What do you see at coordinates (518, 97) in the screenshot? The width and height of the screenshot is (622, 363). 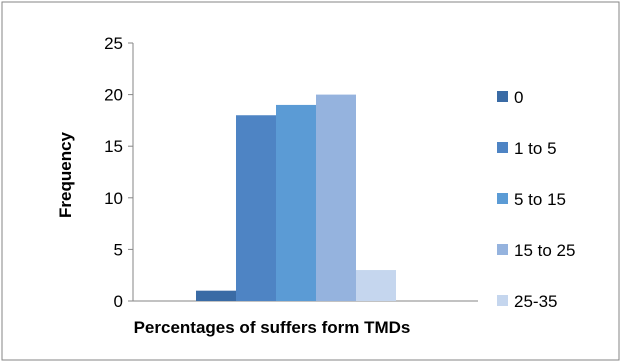 I see `legend-label: 0` at bounding box center [518, 97].